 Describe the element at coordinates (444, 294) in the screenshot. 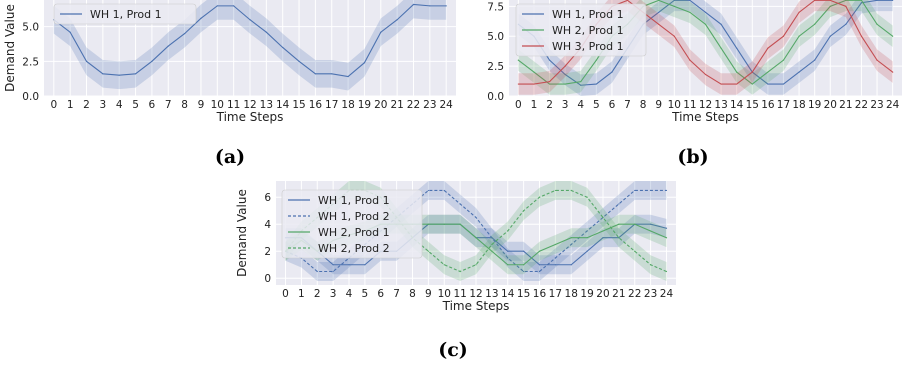

I see `x-tick-label: 10` at that location.